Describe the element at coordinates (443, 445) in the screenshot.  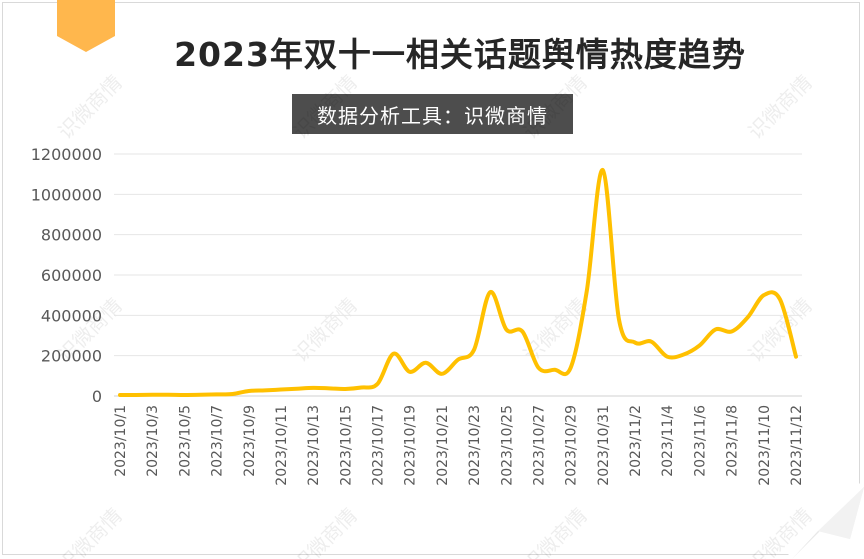
I see `x-tick-label: 2023/10/21` at that location.